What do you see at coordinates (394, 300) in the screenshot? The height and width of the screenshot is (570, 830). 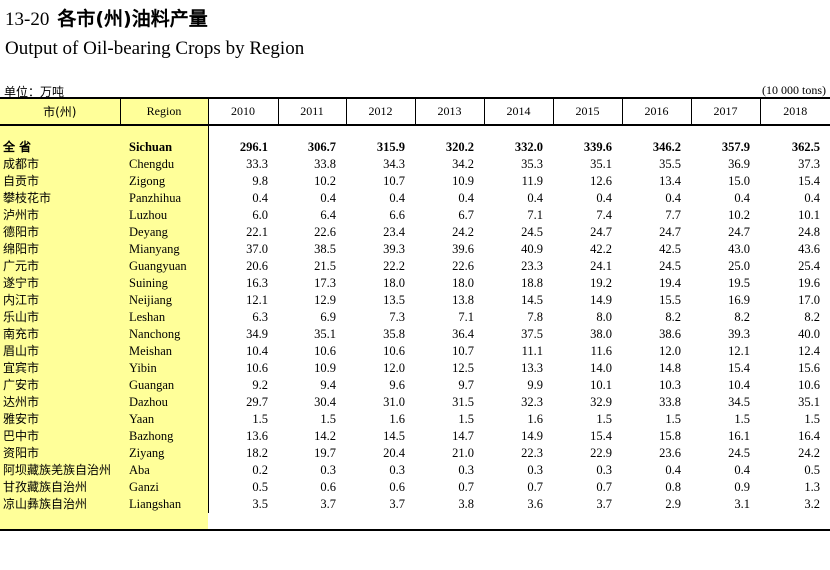 I see `output-value-cell: 13.5` at bounding box center [394, 300].